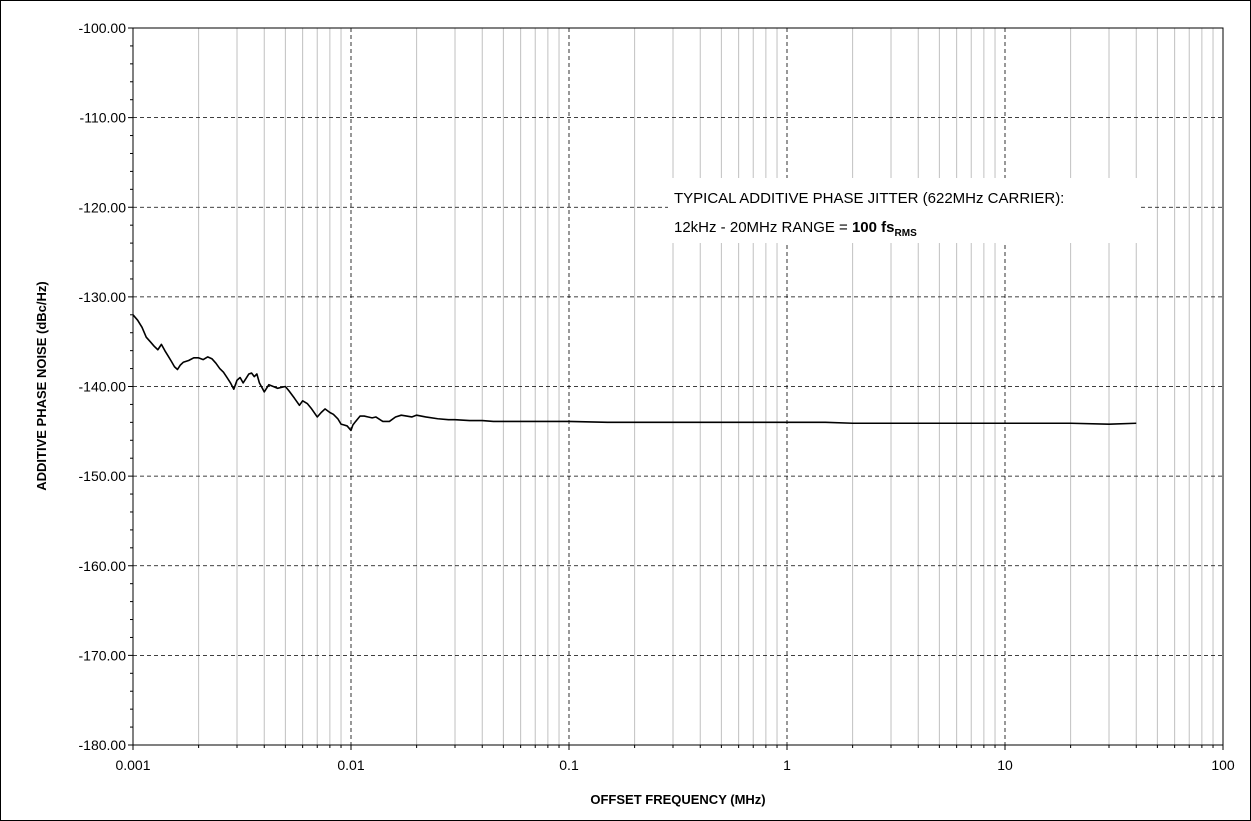 This screenshot has height=821, width=1251. I want to click on y-tick-label: -100.00, so click(103, 28).